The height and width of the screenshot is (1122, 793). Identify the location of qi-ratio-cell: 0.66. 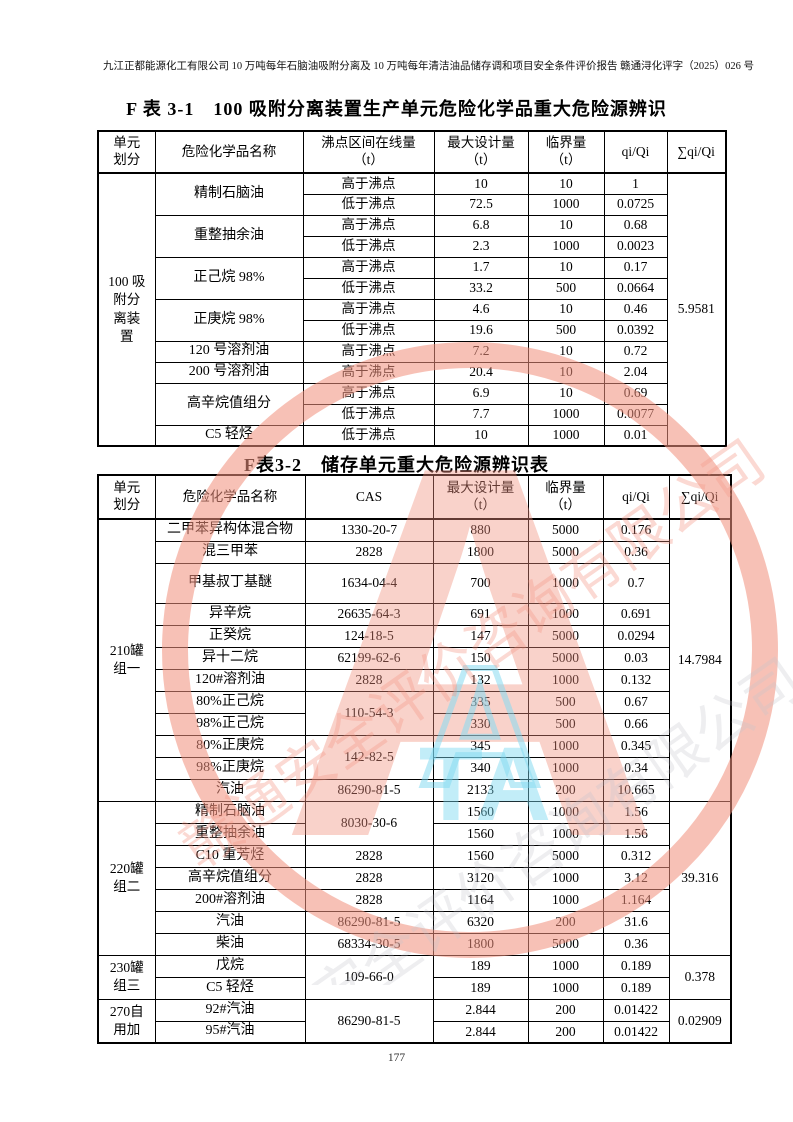
(636, 724).